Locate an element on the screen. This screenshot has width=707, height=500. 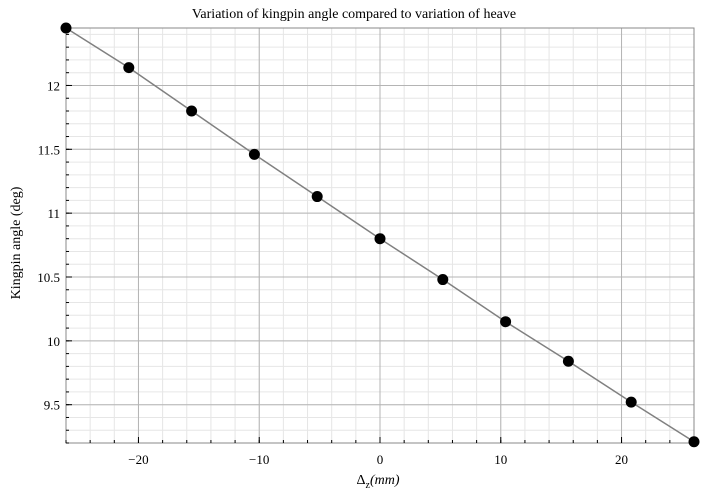
y-tick-label: 10.5 is located at coordinates (48, 277).